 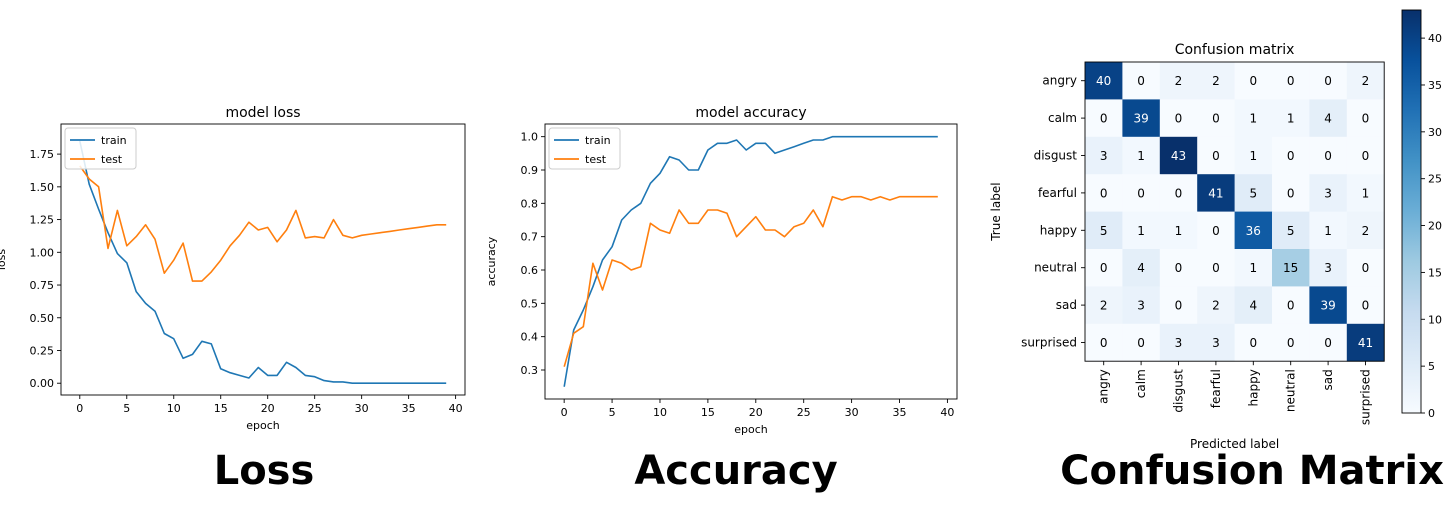 I want to click on x-axis-label: Predicted label, so click(x=1234, y=444).